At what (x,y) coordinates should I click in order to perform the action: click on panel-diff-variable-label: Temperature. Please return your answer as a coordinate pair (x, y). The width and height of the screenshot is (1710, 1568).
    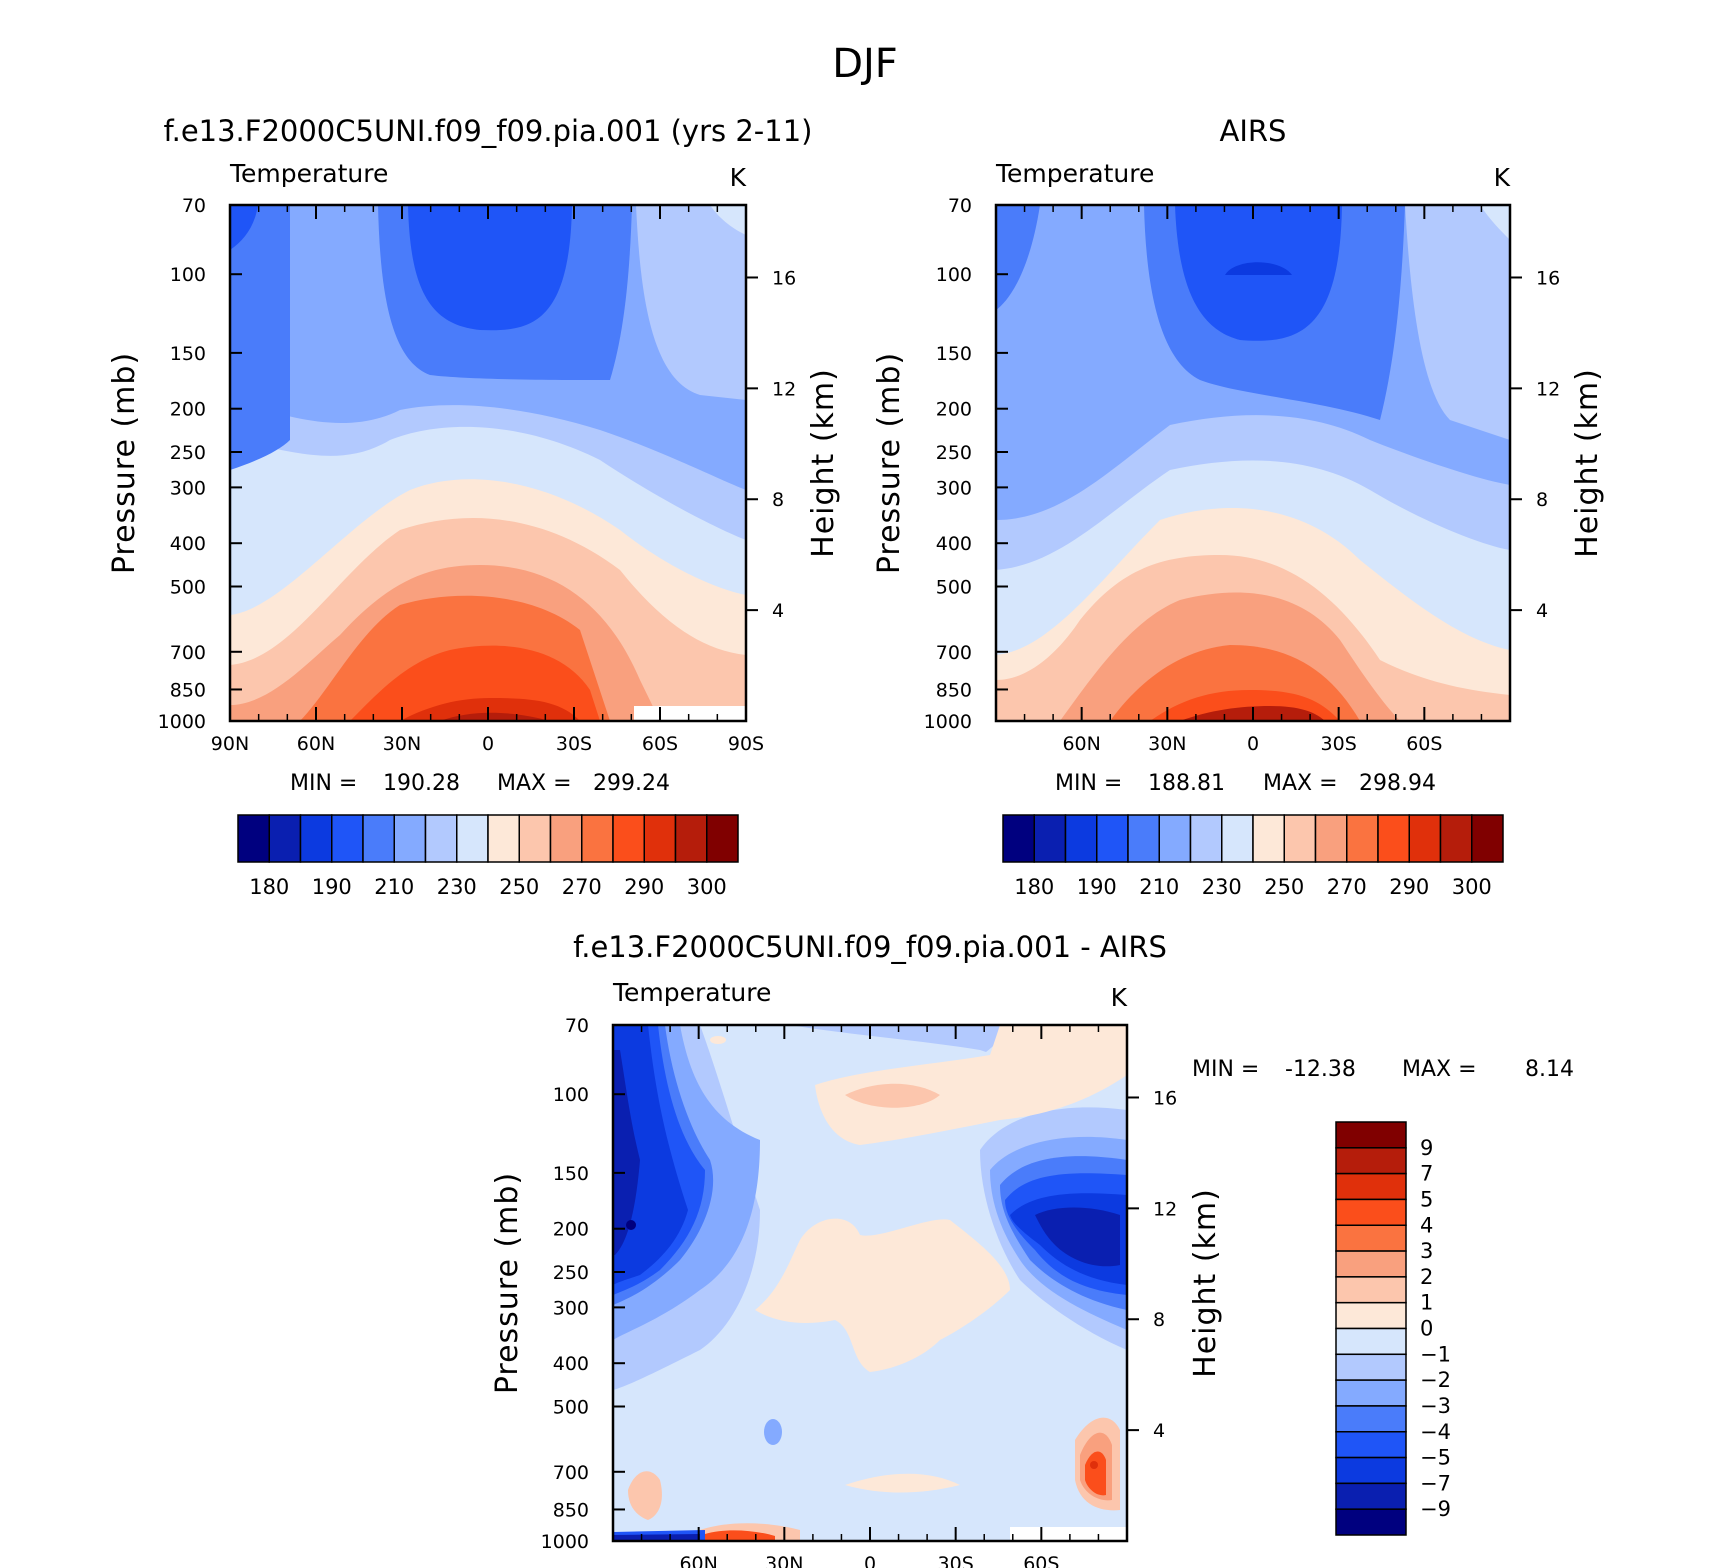
    Looking at the image, I should click on (691, 992).